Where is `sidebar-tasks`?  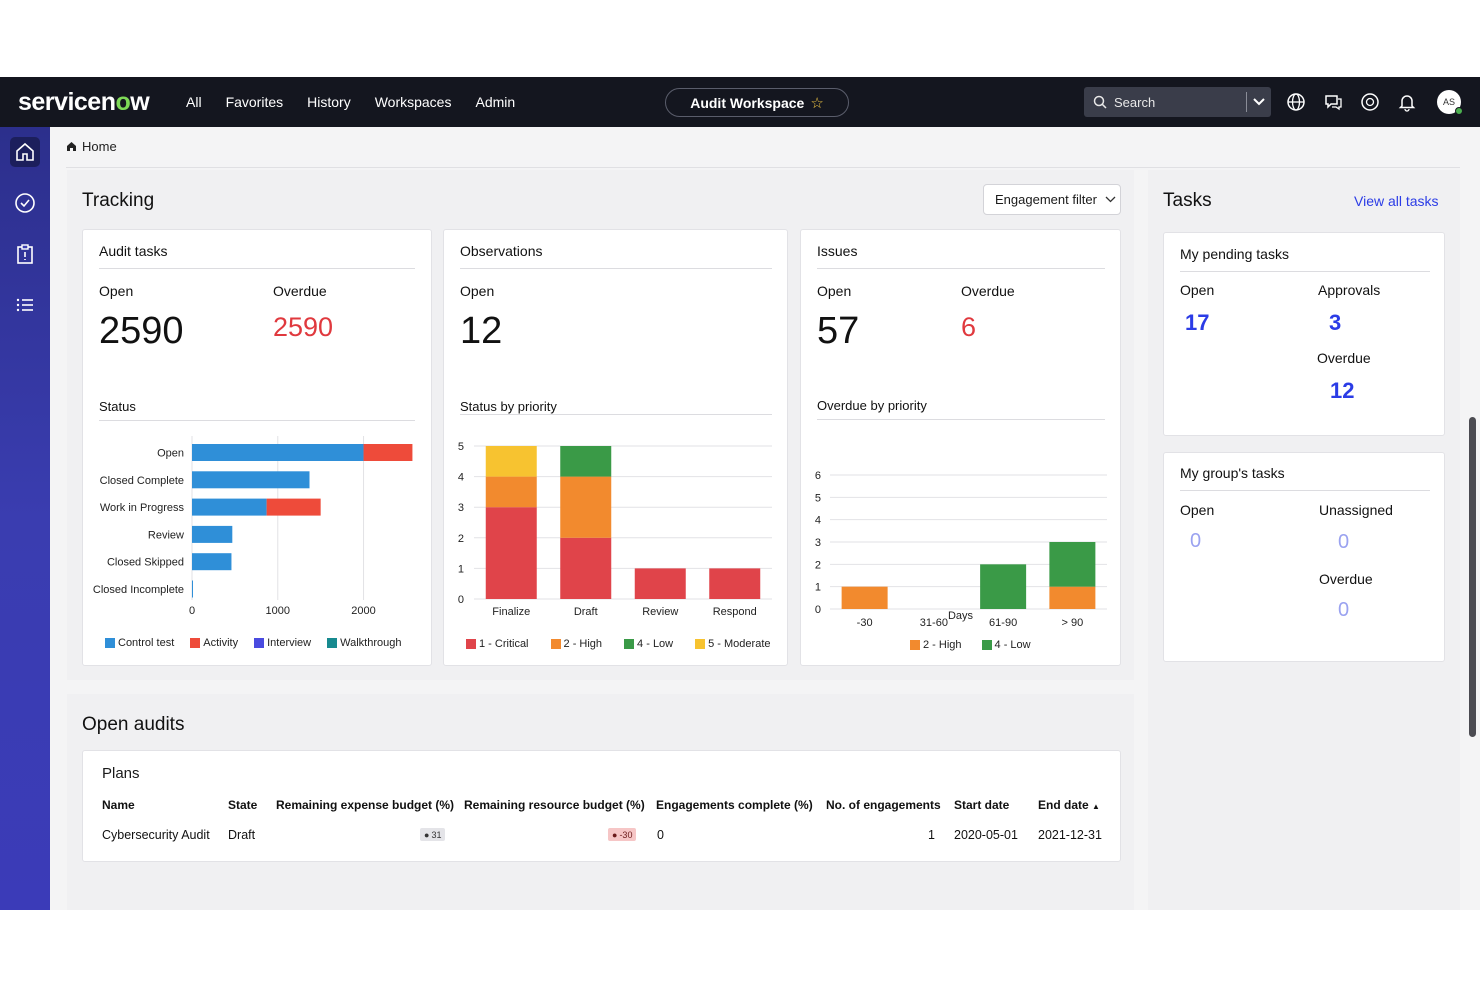 sidebar-tasks is located at coordinates (25, 203).